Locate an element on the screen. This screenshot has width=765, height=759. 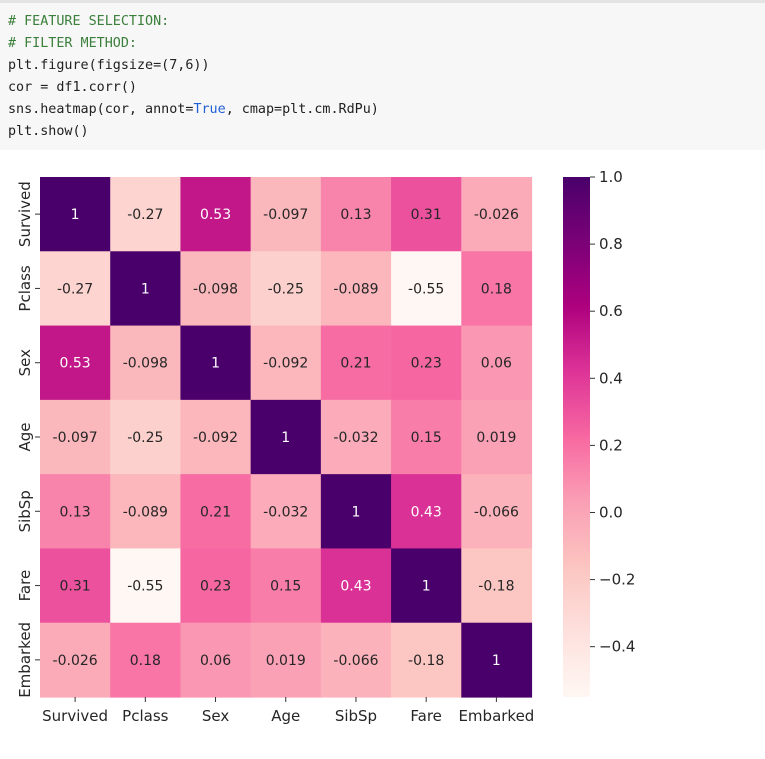
code-token: # FEATURE SELECTION: is located at coordinates (89, 21).